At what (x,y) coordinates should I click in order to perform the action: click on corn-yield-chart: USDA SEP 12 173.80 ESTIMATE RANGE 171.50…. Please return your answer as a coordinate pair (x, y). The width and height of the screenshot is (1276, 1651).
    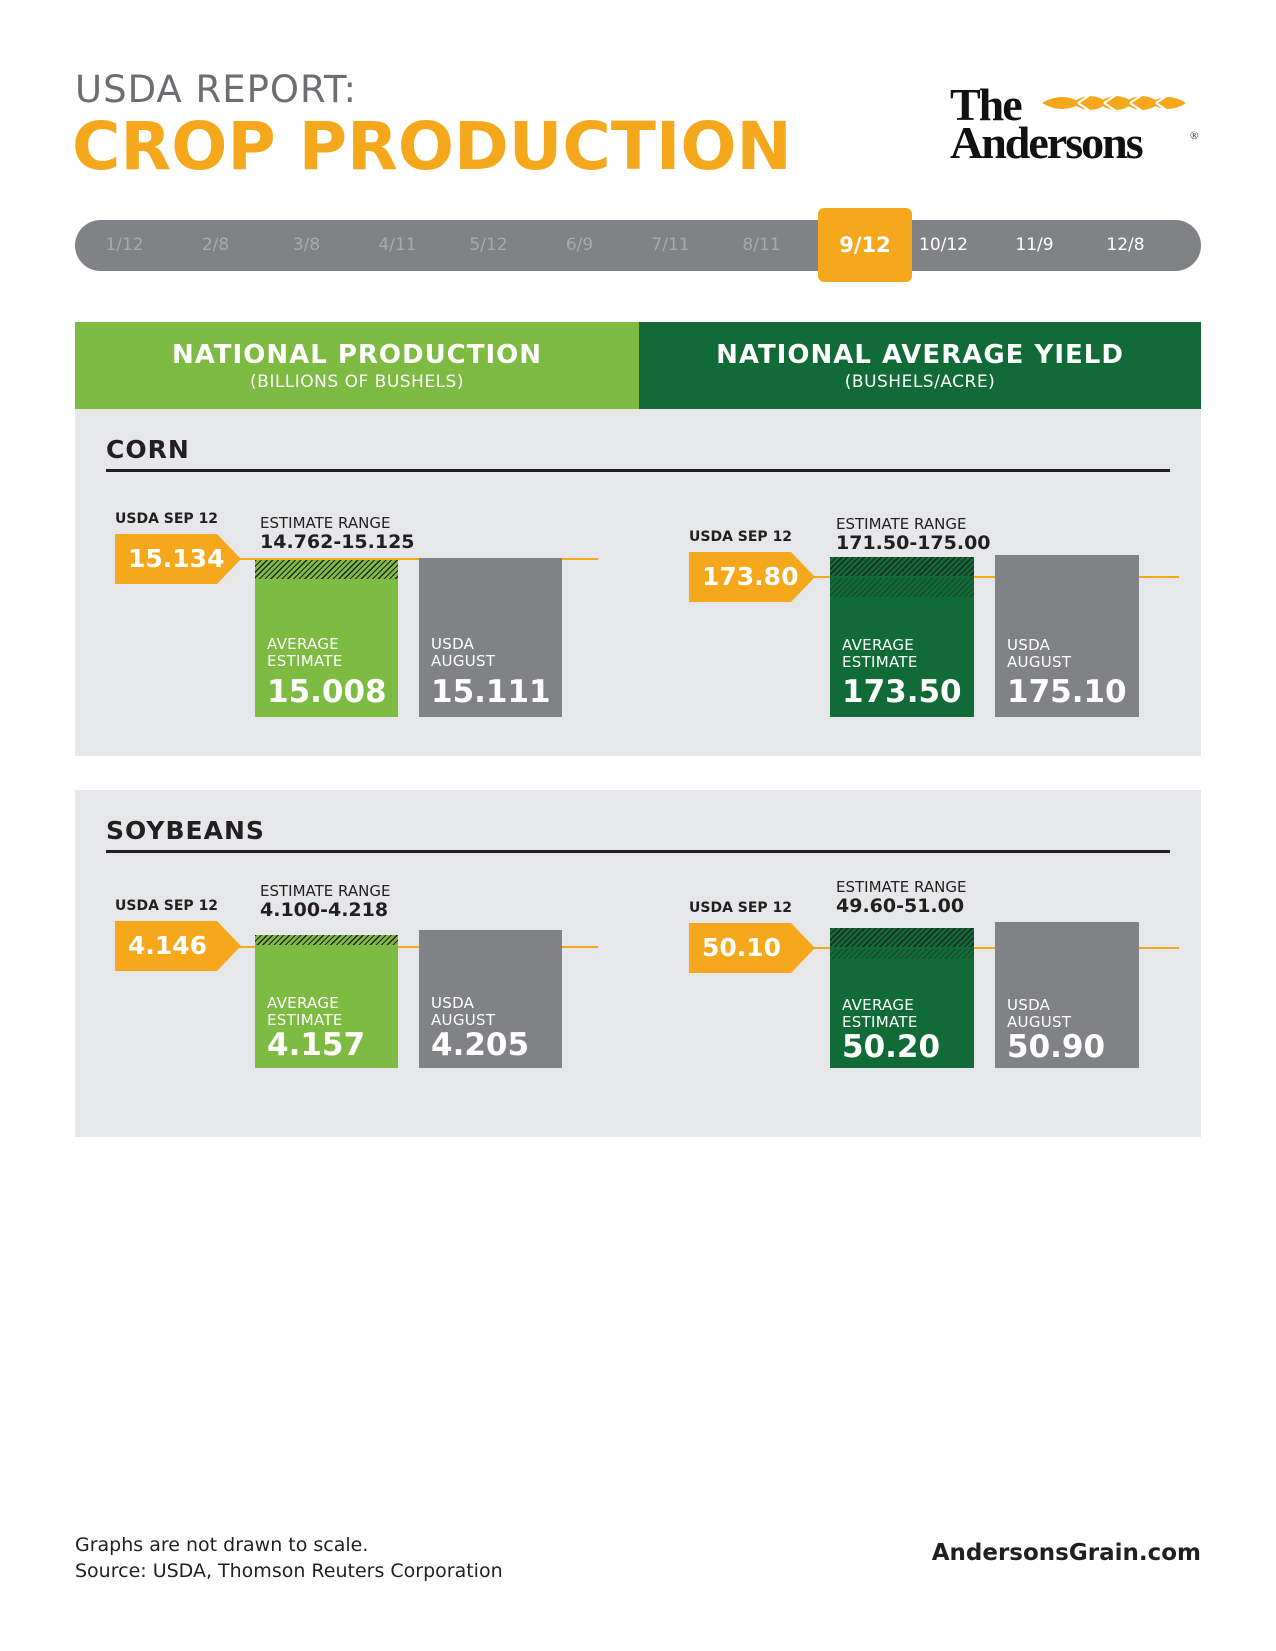
    Looking at the image, I should click on (939, 639).